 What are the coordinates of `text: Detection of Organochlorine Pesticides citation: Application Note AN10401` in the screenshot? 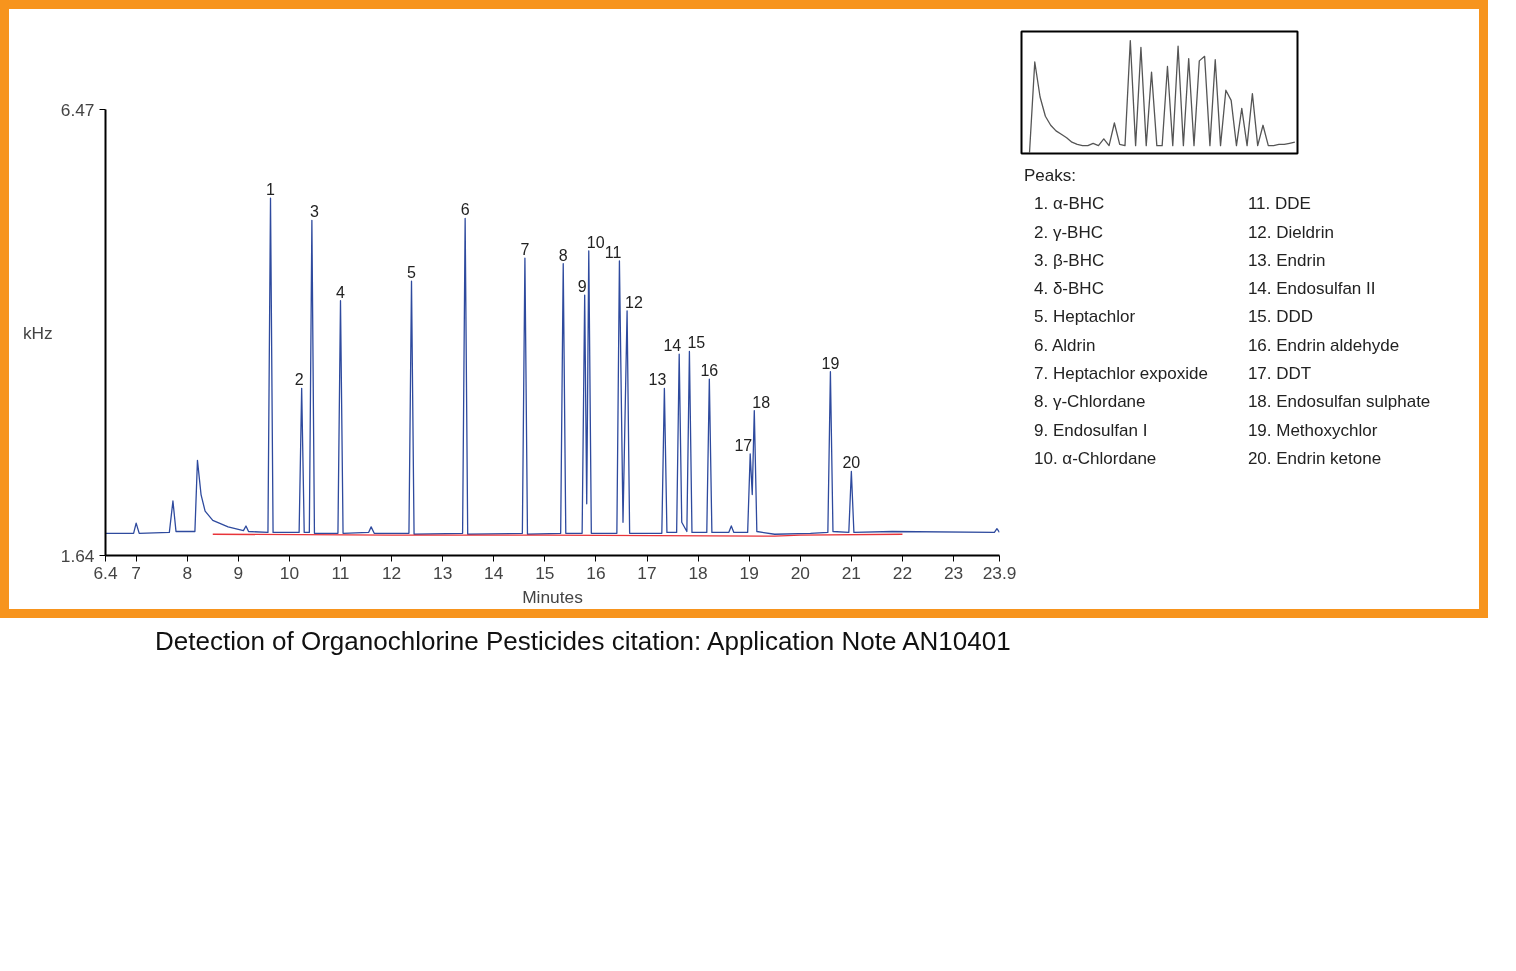 It's located at (582, 641).